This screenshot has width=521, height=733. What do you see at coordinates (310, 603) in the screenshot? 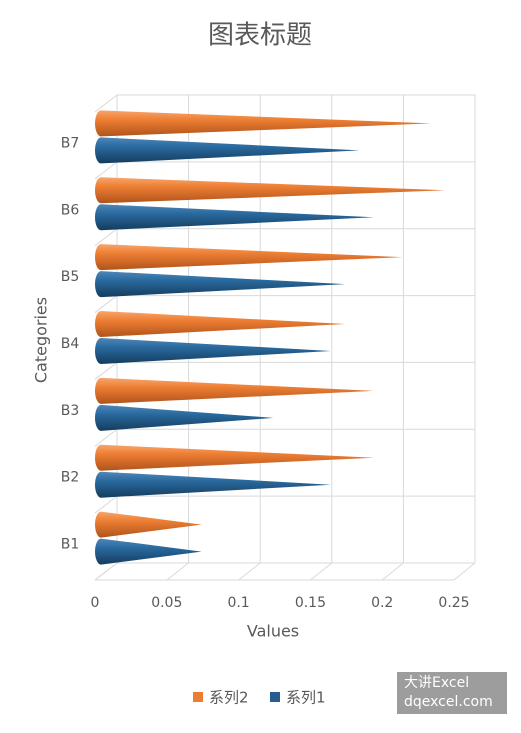
I see `x-tick-label: 0.15` at bounding box center [310, 603].